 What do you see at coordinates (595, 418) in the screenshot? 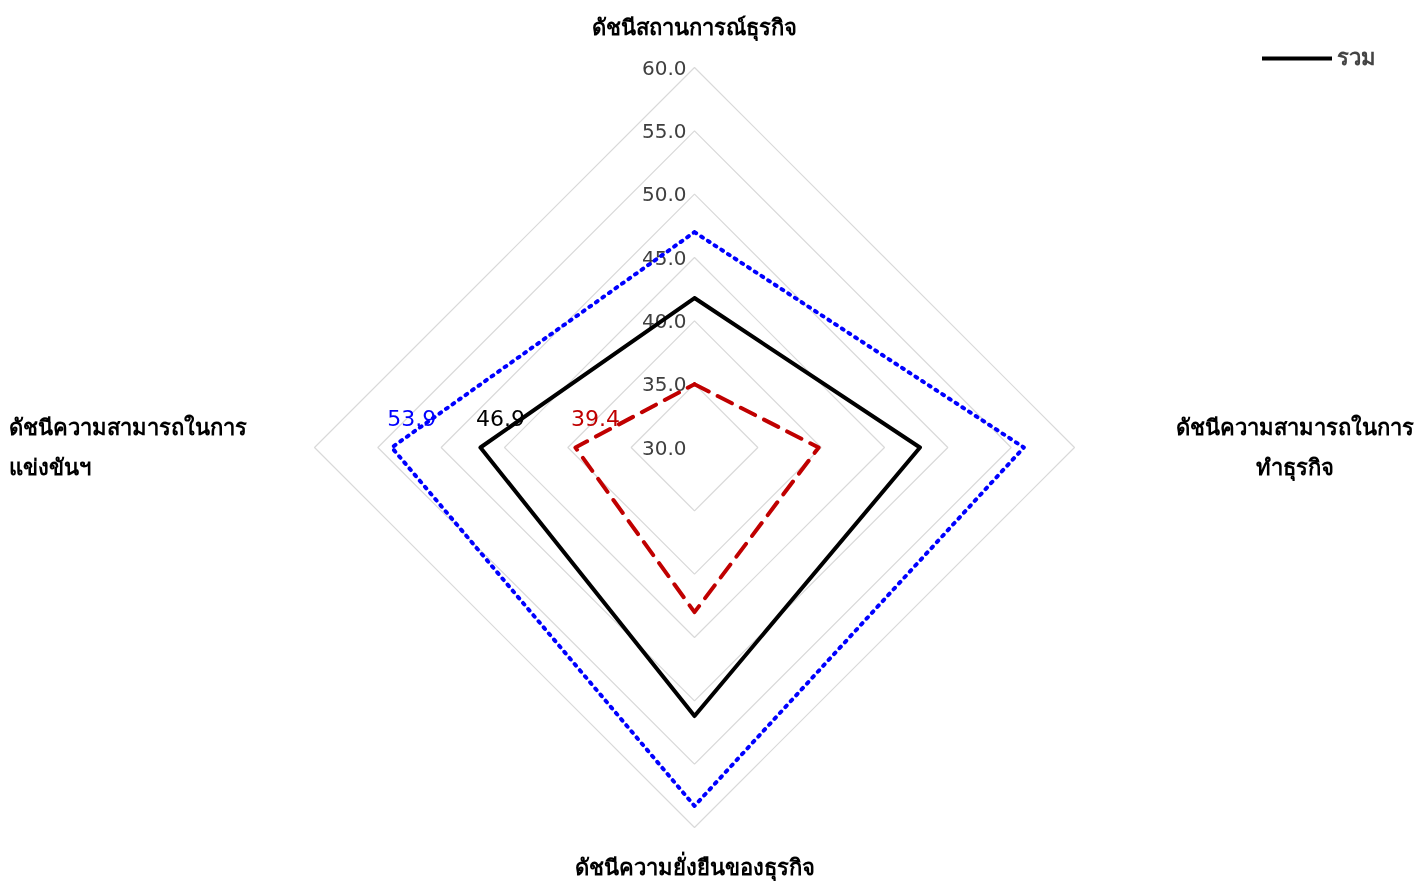
I see `data-label: 39.4` at bounding box center [595, 418].